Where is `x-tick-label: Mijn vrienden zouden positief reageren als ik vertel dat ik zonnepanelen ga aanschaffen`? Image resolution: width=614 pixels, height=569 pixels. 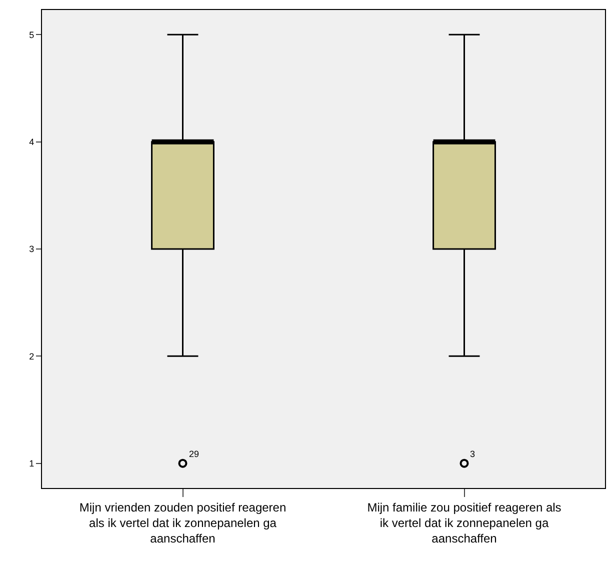
x-tick-label: Mijn vrienden zouden positief reageren als ik vertel dat ik zonnepanelen ga aanschaffen is located at coordinates (182, 523).